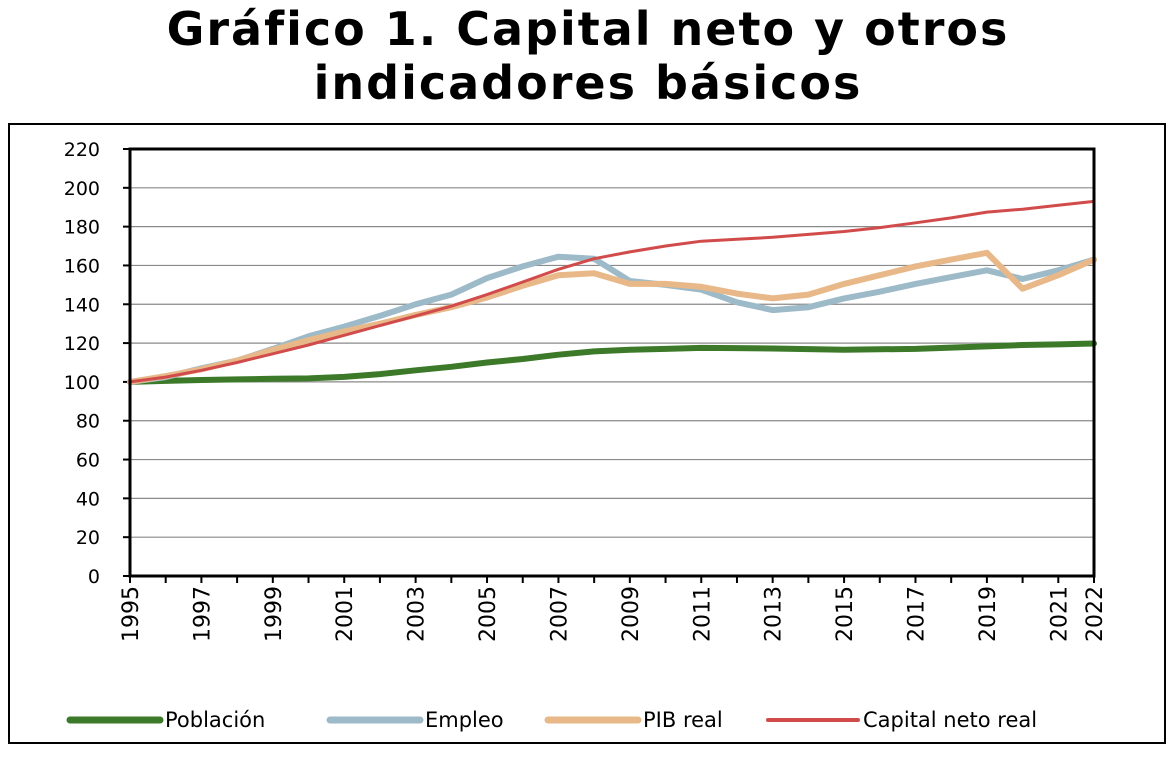  I want to click on y-tick-label: 120, so click(82, 344).